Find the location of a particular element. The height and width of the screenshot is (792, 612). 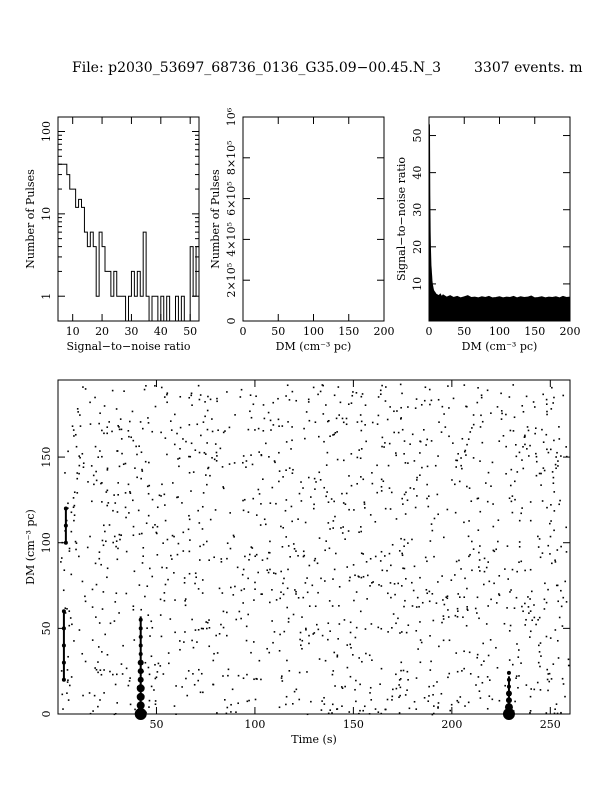

snr-vs-dm-xtick-label: 150 is located at coordinates (534, 331).